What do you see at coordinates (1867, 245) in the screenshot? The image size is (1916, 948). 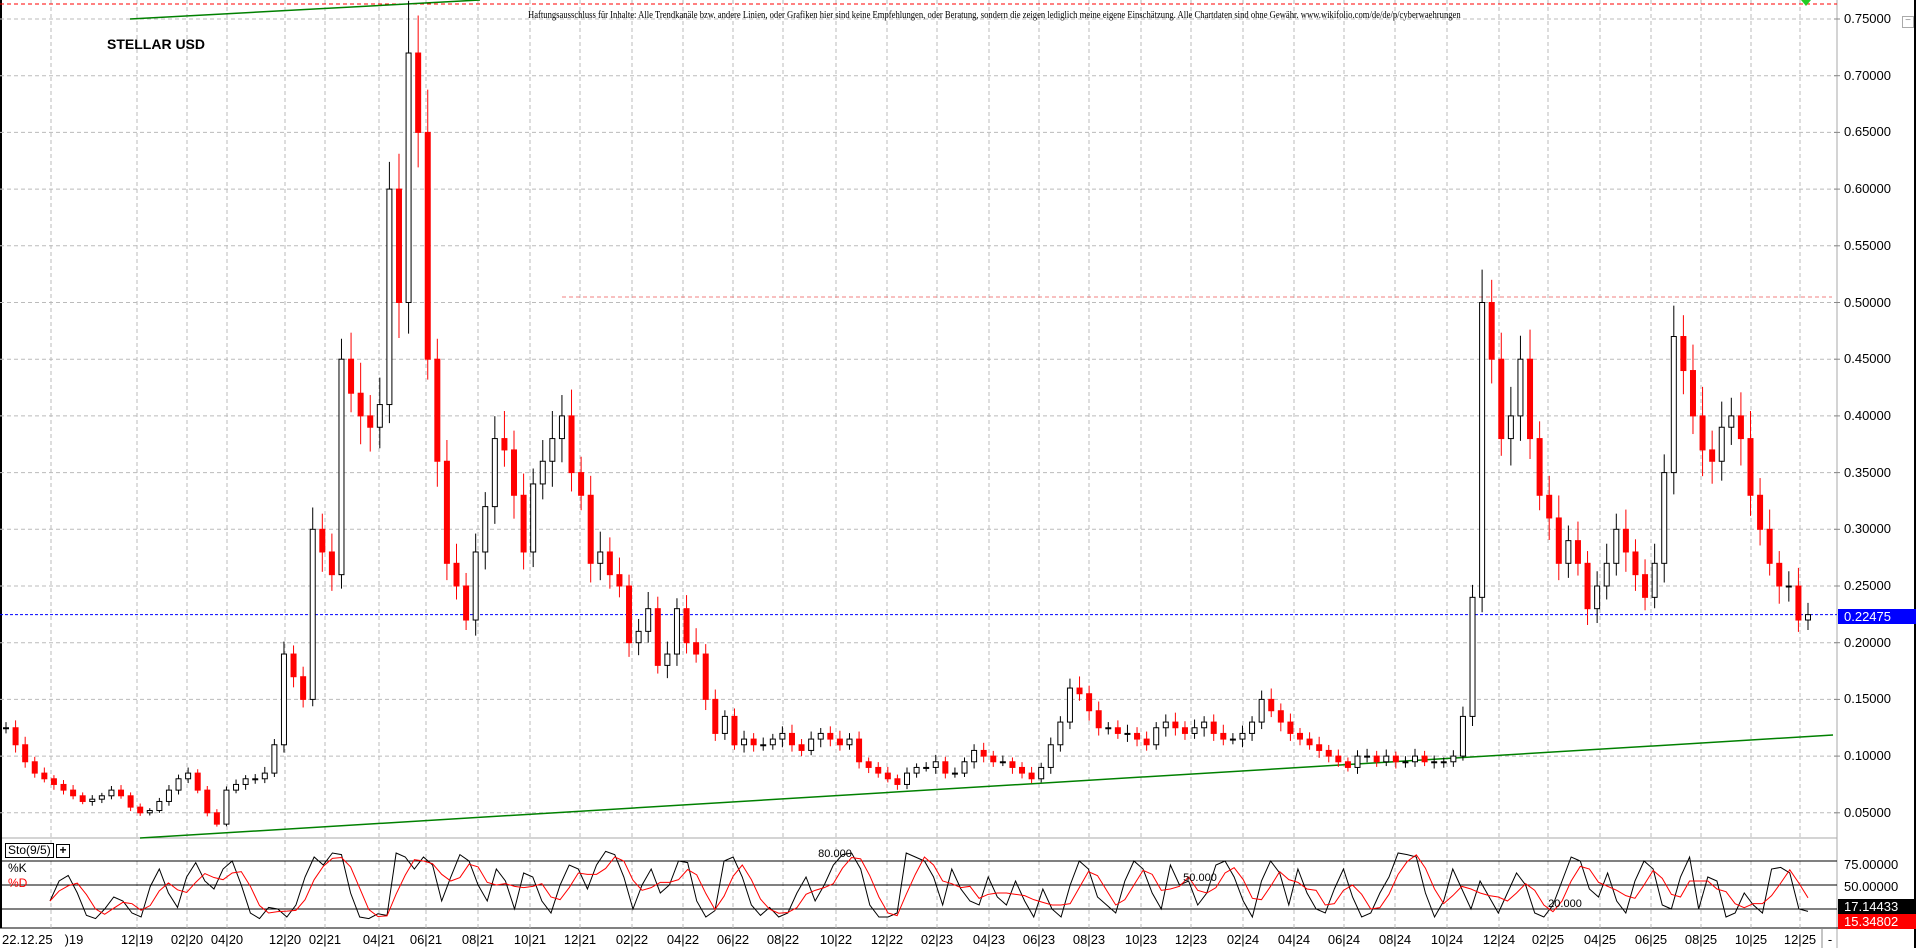 I see `price-tick-label: 0.55000` at bounding box center [1867, 245].